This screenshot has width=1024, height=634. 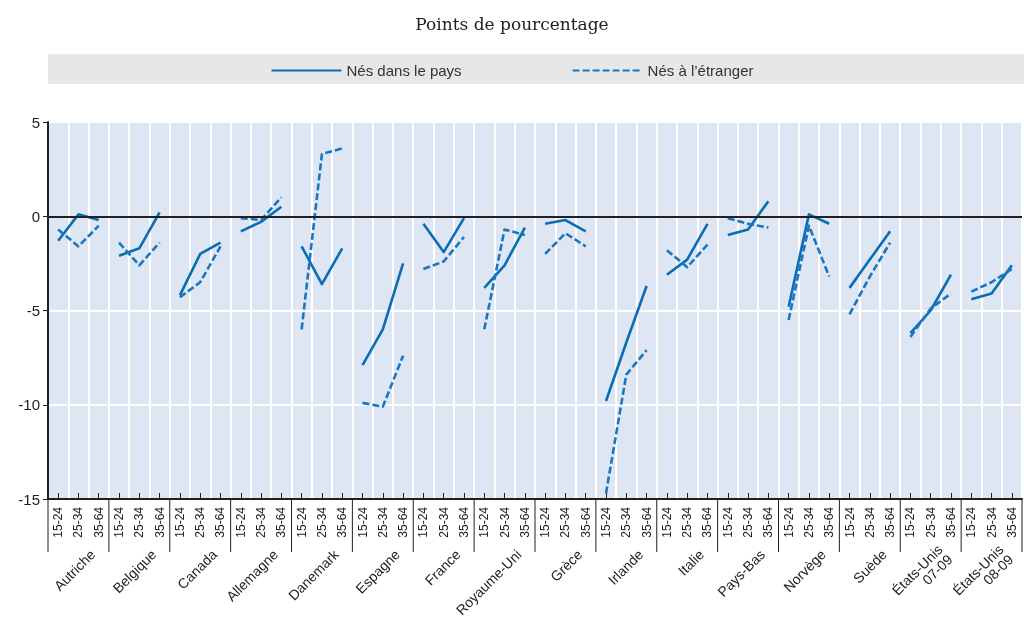 I want to click on y-tick-label: -15, so click(x=29, y=499).